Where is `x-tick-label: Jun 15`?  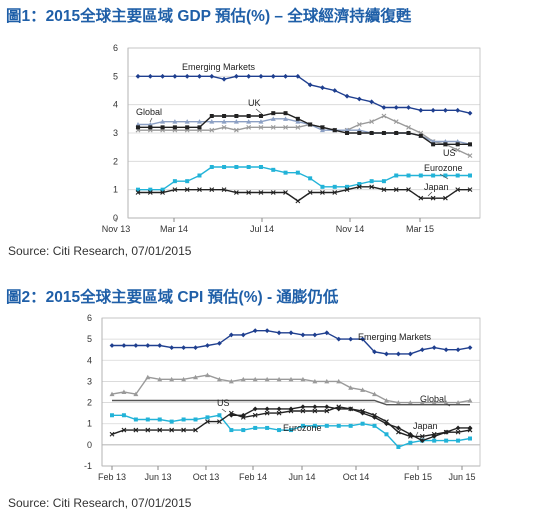
x-tick-label: Jun 15 is located at coordinates (461, 477).